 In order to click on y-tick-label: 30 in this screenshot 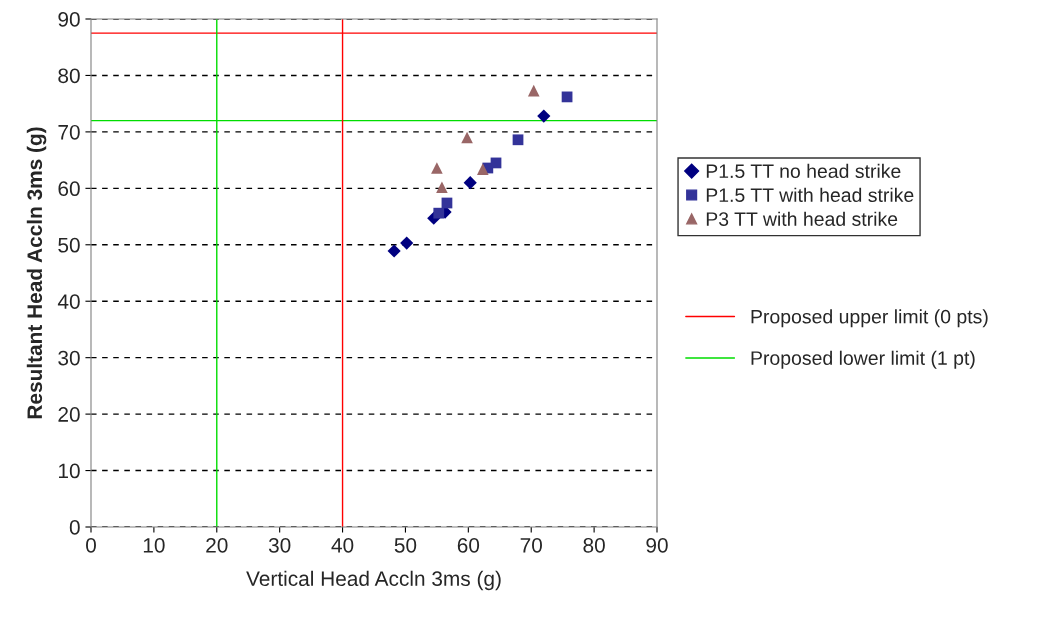, I will do `click(69, 358)`.